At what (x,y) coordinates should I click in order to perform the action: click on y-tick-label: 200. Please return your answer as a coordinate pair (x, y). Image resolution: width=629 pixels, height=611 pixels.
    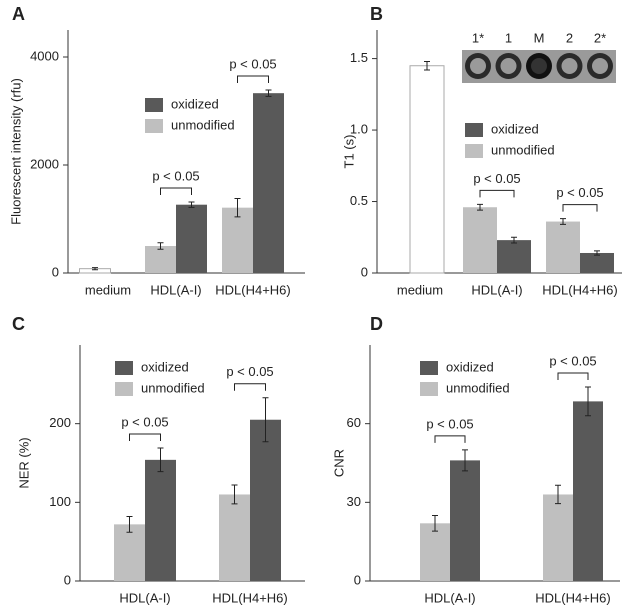
    Looking at the image, I should click on (60, 422).